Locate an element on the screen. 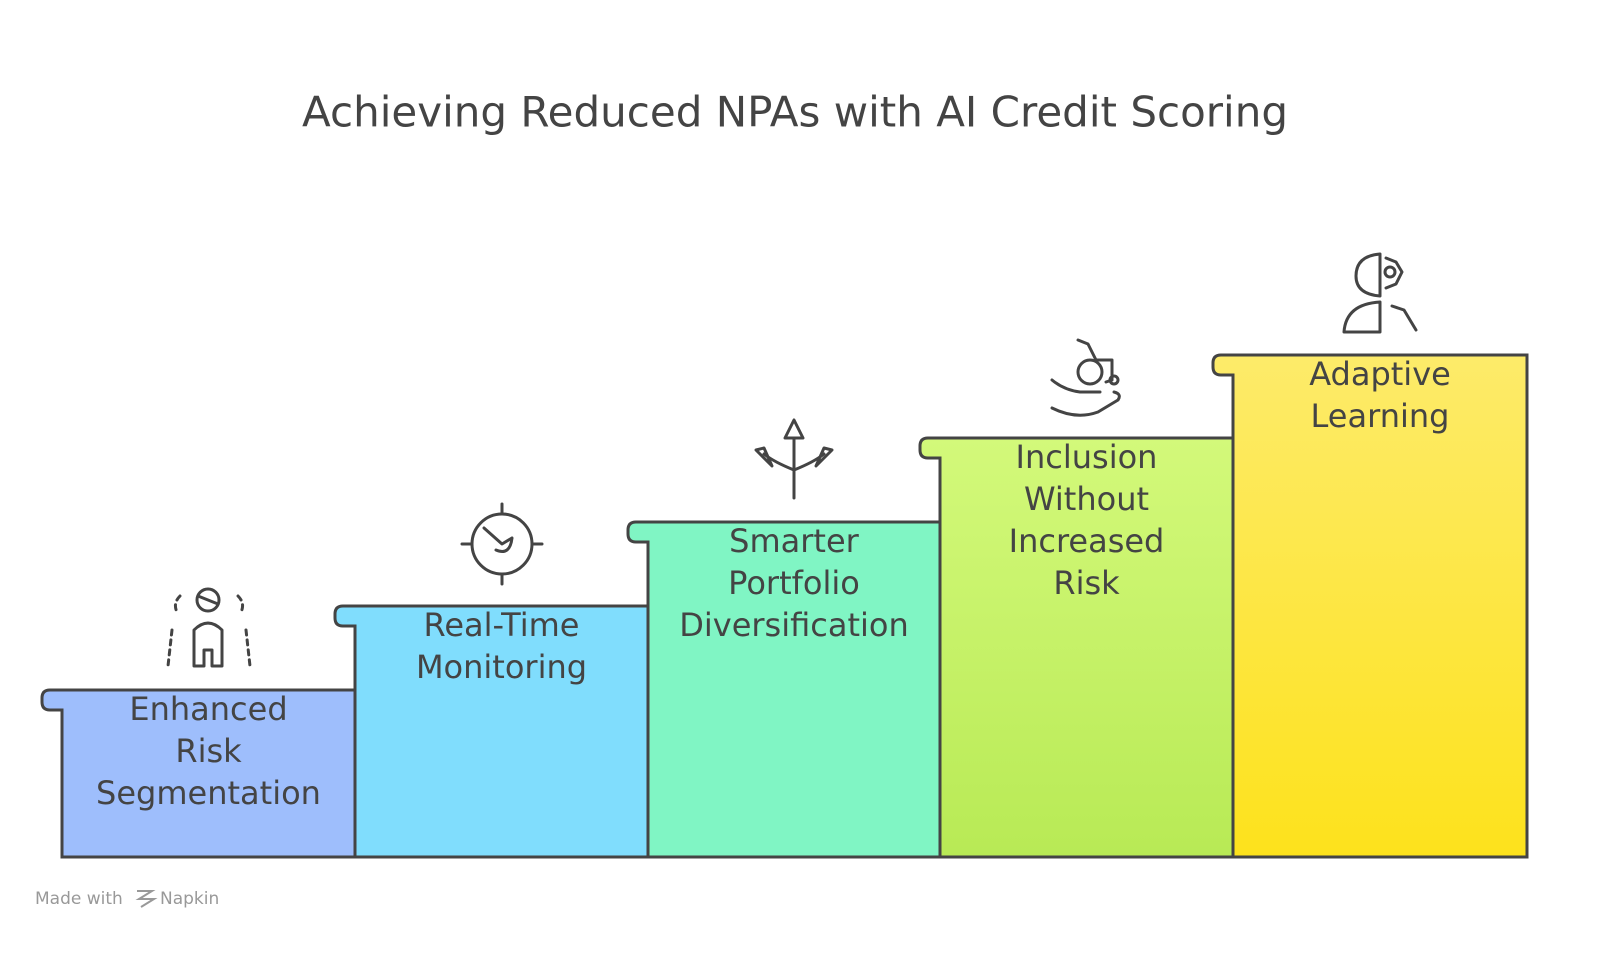 The image size is (1600, 961). step-label: Smarter is located at coordinates (794, 541).